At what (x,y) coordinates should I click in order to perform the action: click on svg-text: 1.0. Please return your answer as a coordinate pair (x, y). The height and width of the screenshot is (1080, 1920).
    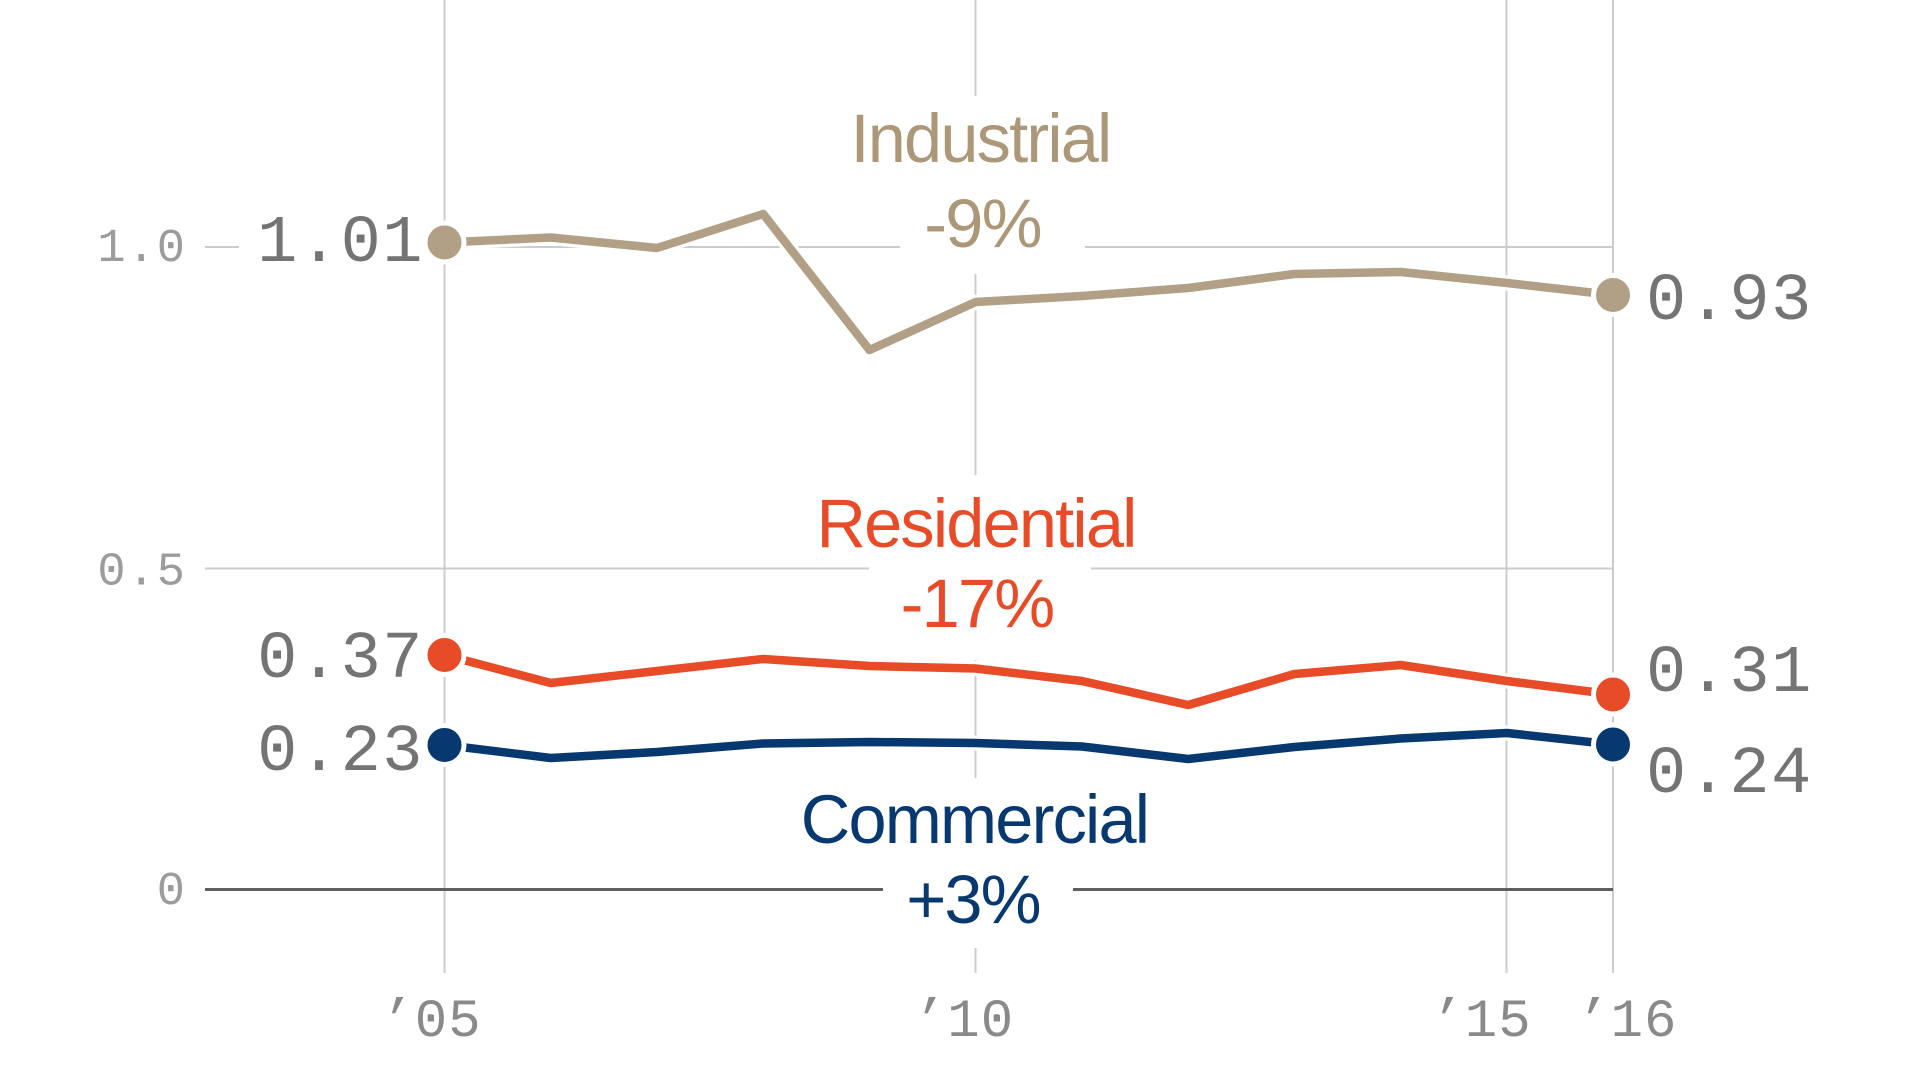
    Looking at the image, I should click on (141, 249).